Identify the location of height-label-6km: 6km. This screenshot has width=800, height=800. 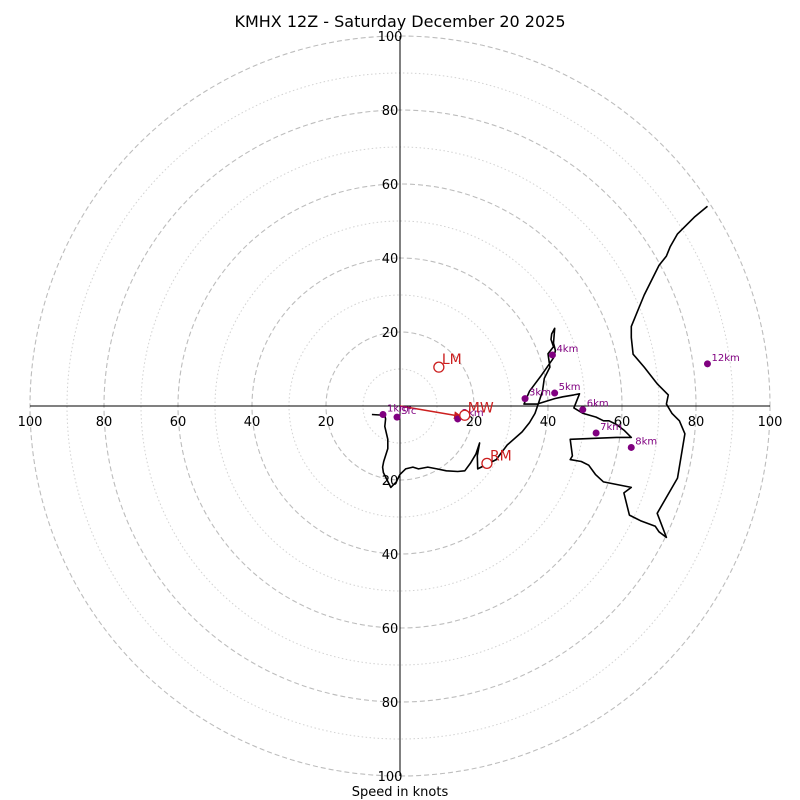
(598, 404).